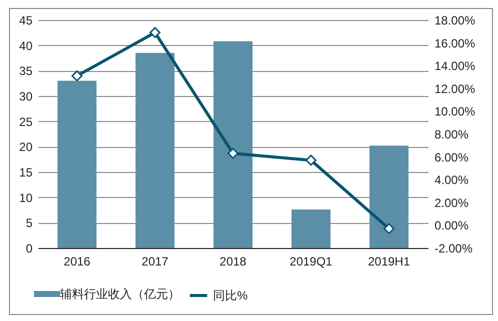  I want to click on x-tick-label: 2016, so click(77, 261).